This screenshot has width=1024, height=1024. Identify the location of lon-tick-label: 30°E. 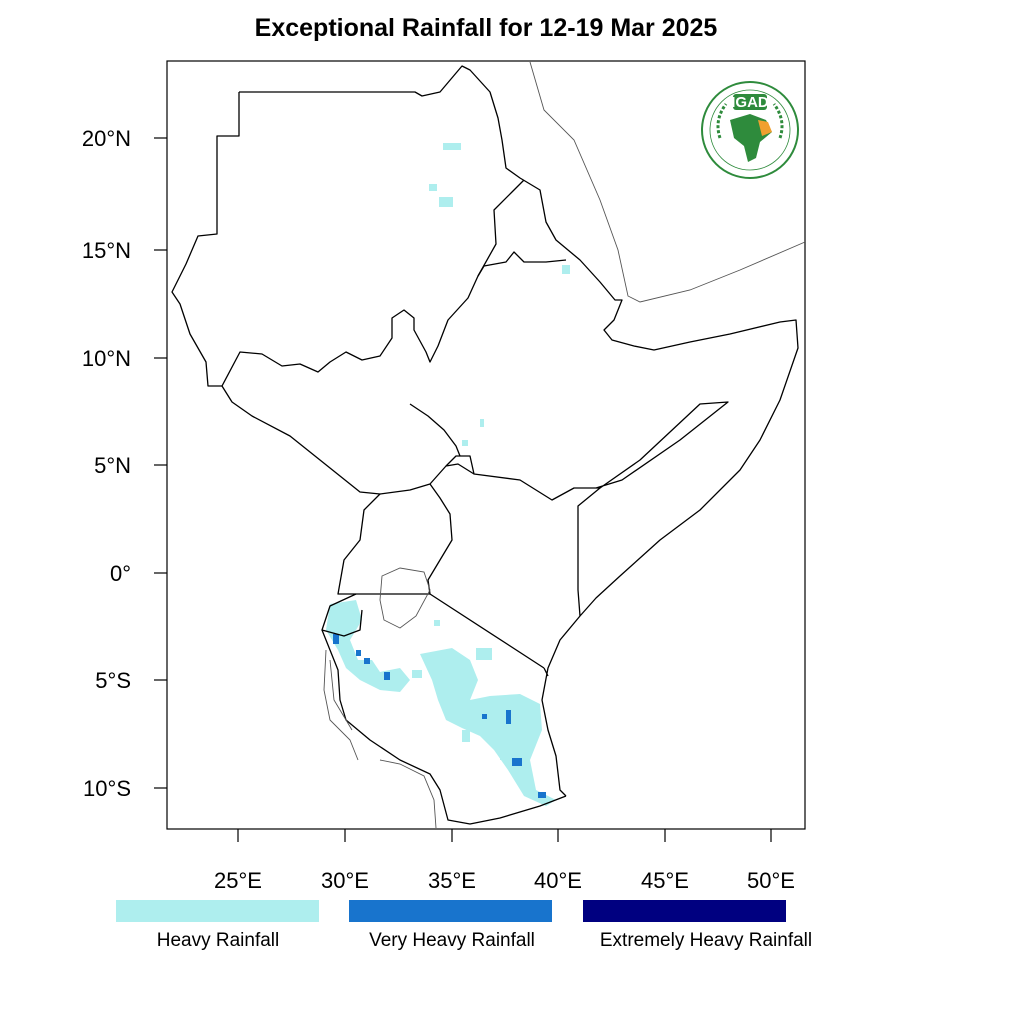
(345, 880).